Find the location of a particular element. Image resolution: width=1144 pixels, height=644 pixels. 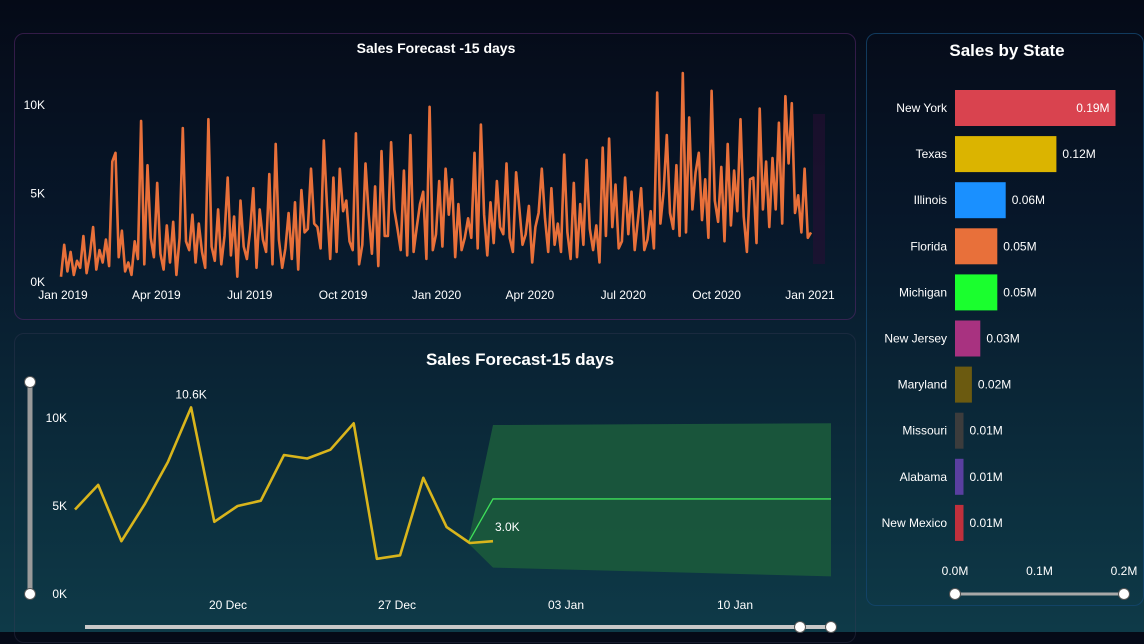

x-tick-label: 0.1M is located at coordinates (1039, 571).